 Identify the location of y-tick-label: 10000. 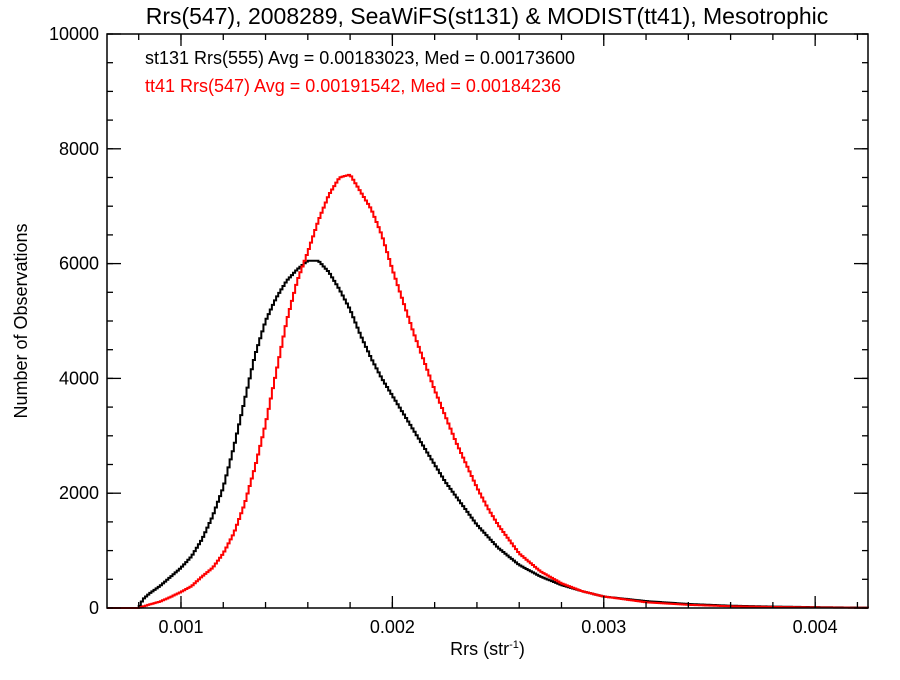
(74, 34).